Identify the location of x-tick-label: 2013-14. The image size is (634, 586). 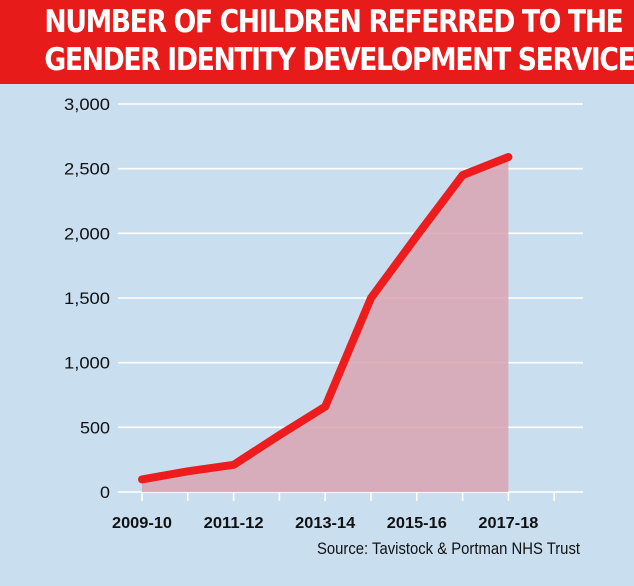
(325, 523).